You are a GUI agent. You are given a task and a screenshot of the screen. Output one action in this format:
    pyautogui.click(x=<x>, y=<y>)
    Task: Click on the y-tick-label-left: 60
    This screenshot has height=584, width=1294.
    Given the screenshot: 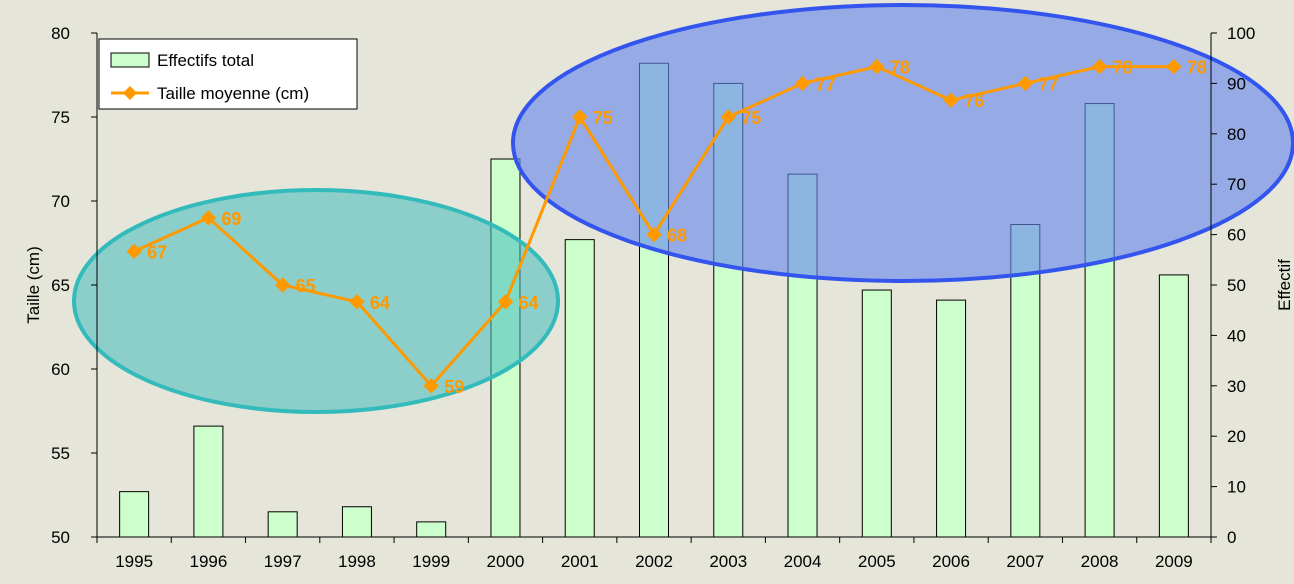 What is the action you would take?
    pyautogui.click(x=60, y=369)
    